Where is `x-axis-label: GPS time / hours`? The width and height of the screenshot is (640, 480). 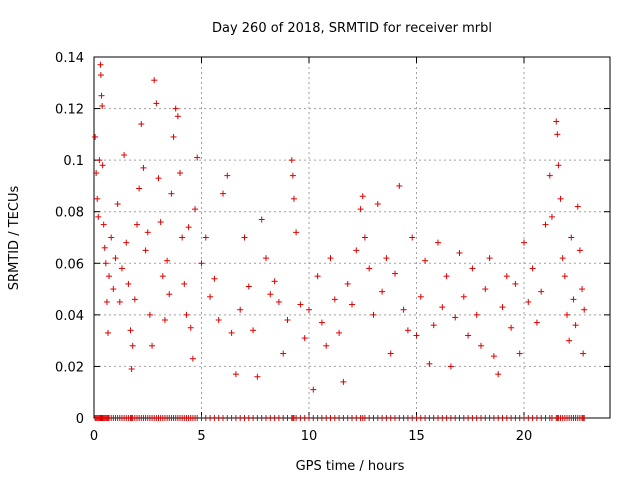
x-axis-label: GPS time / hours is located at coordinates (350, 466).